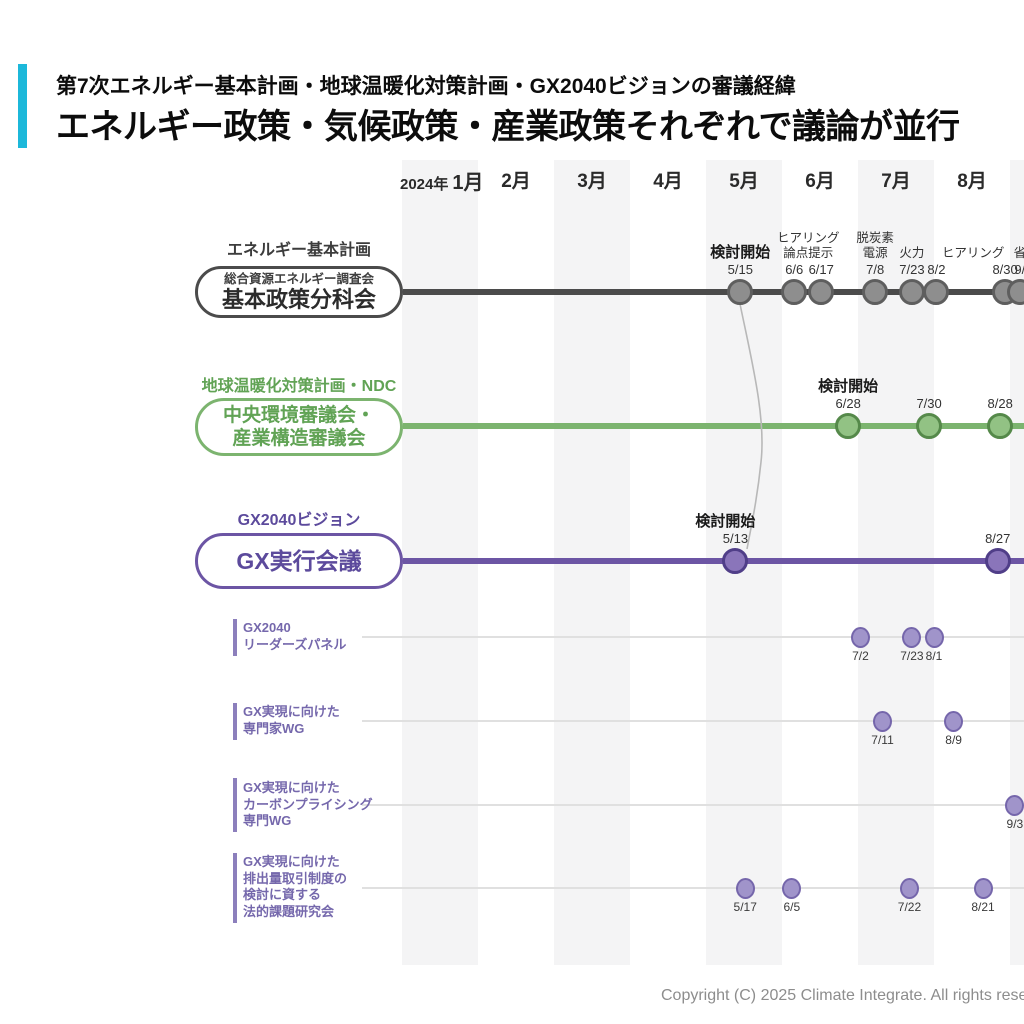  Describe the element at coordinates (508, 127) in the screenshot. I see `page-title: エネルギー政策・気候政策・産業政策それぞれで議論が並行` at that location.